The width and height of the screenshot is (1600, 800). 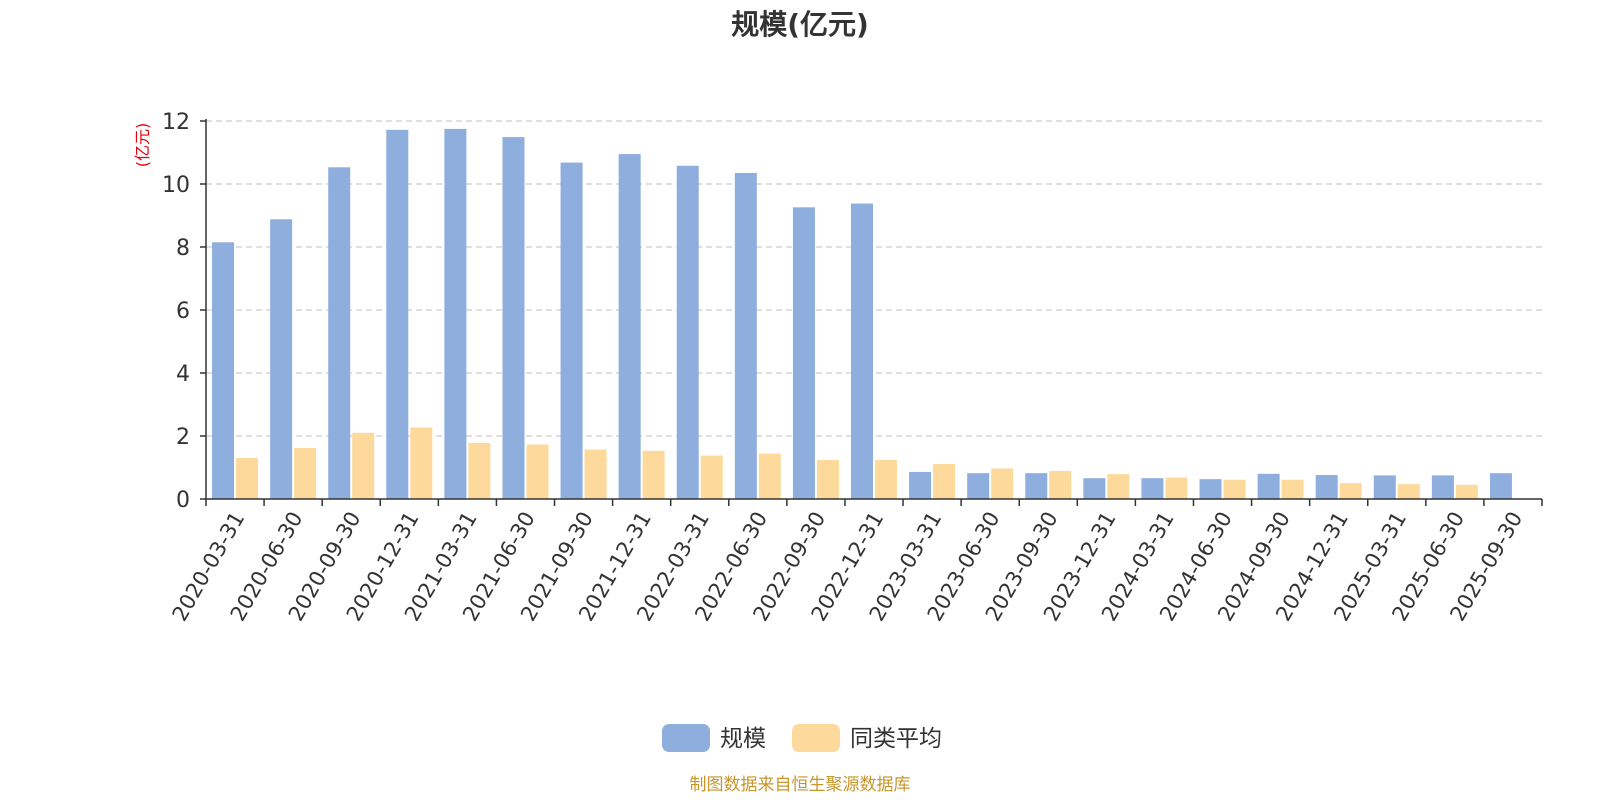 I want to click on legend-item: 同类平均, so click(x=867, y=738).